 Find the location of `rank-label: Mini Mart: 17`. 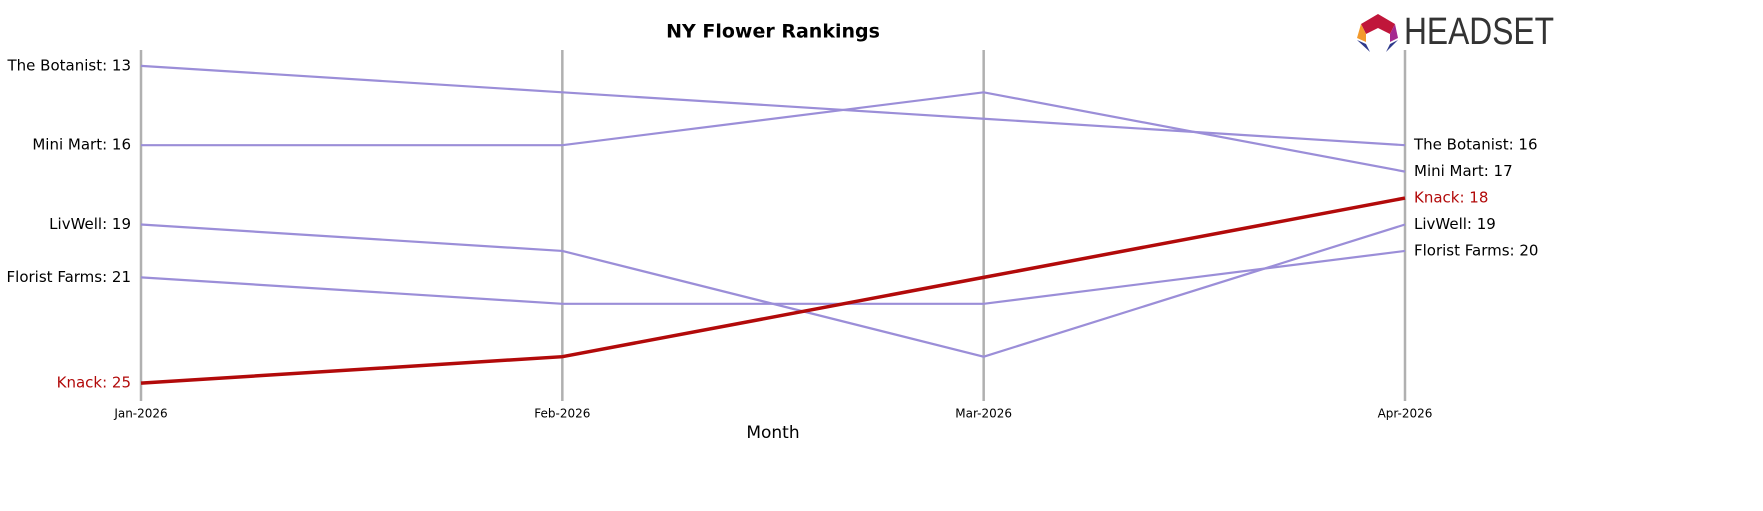

rank-label: Mini Mart: 17 is located at coordinates (1463, 171).